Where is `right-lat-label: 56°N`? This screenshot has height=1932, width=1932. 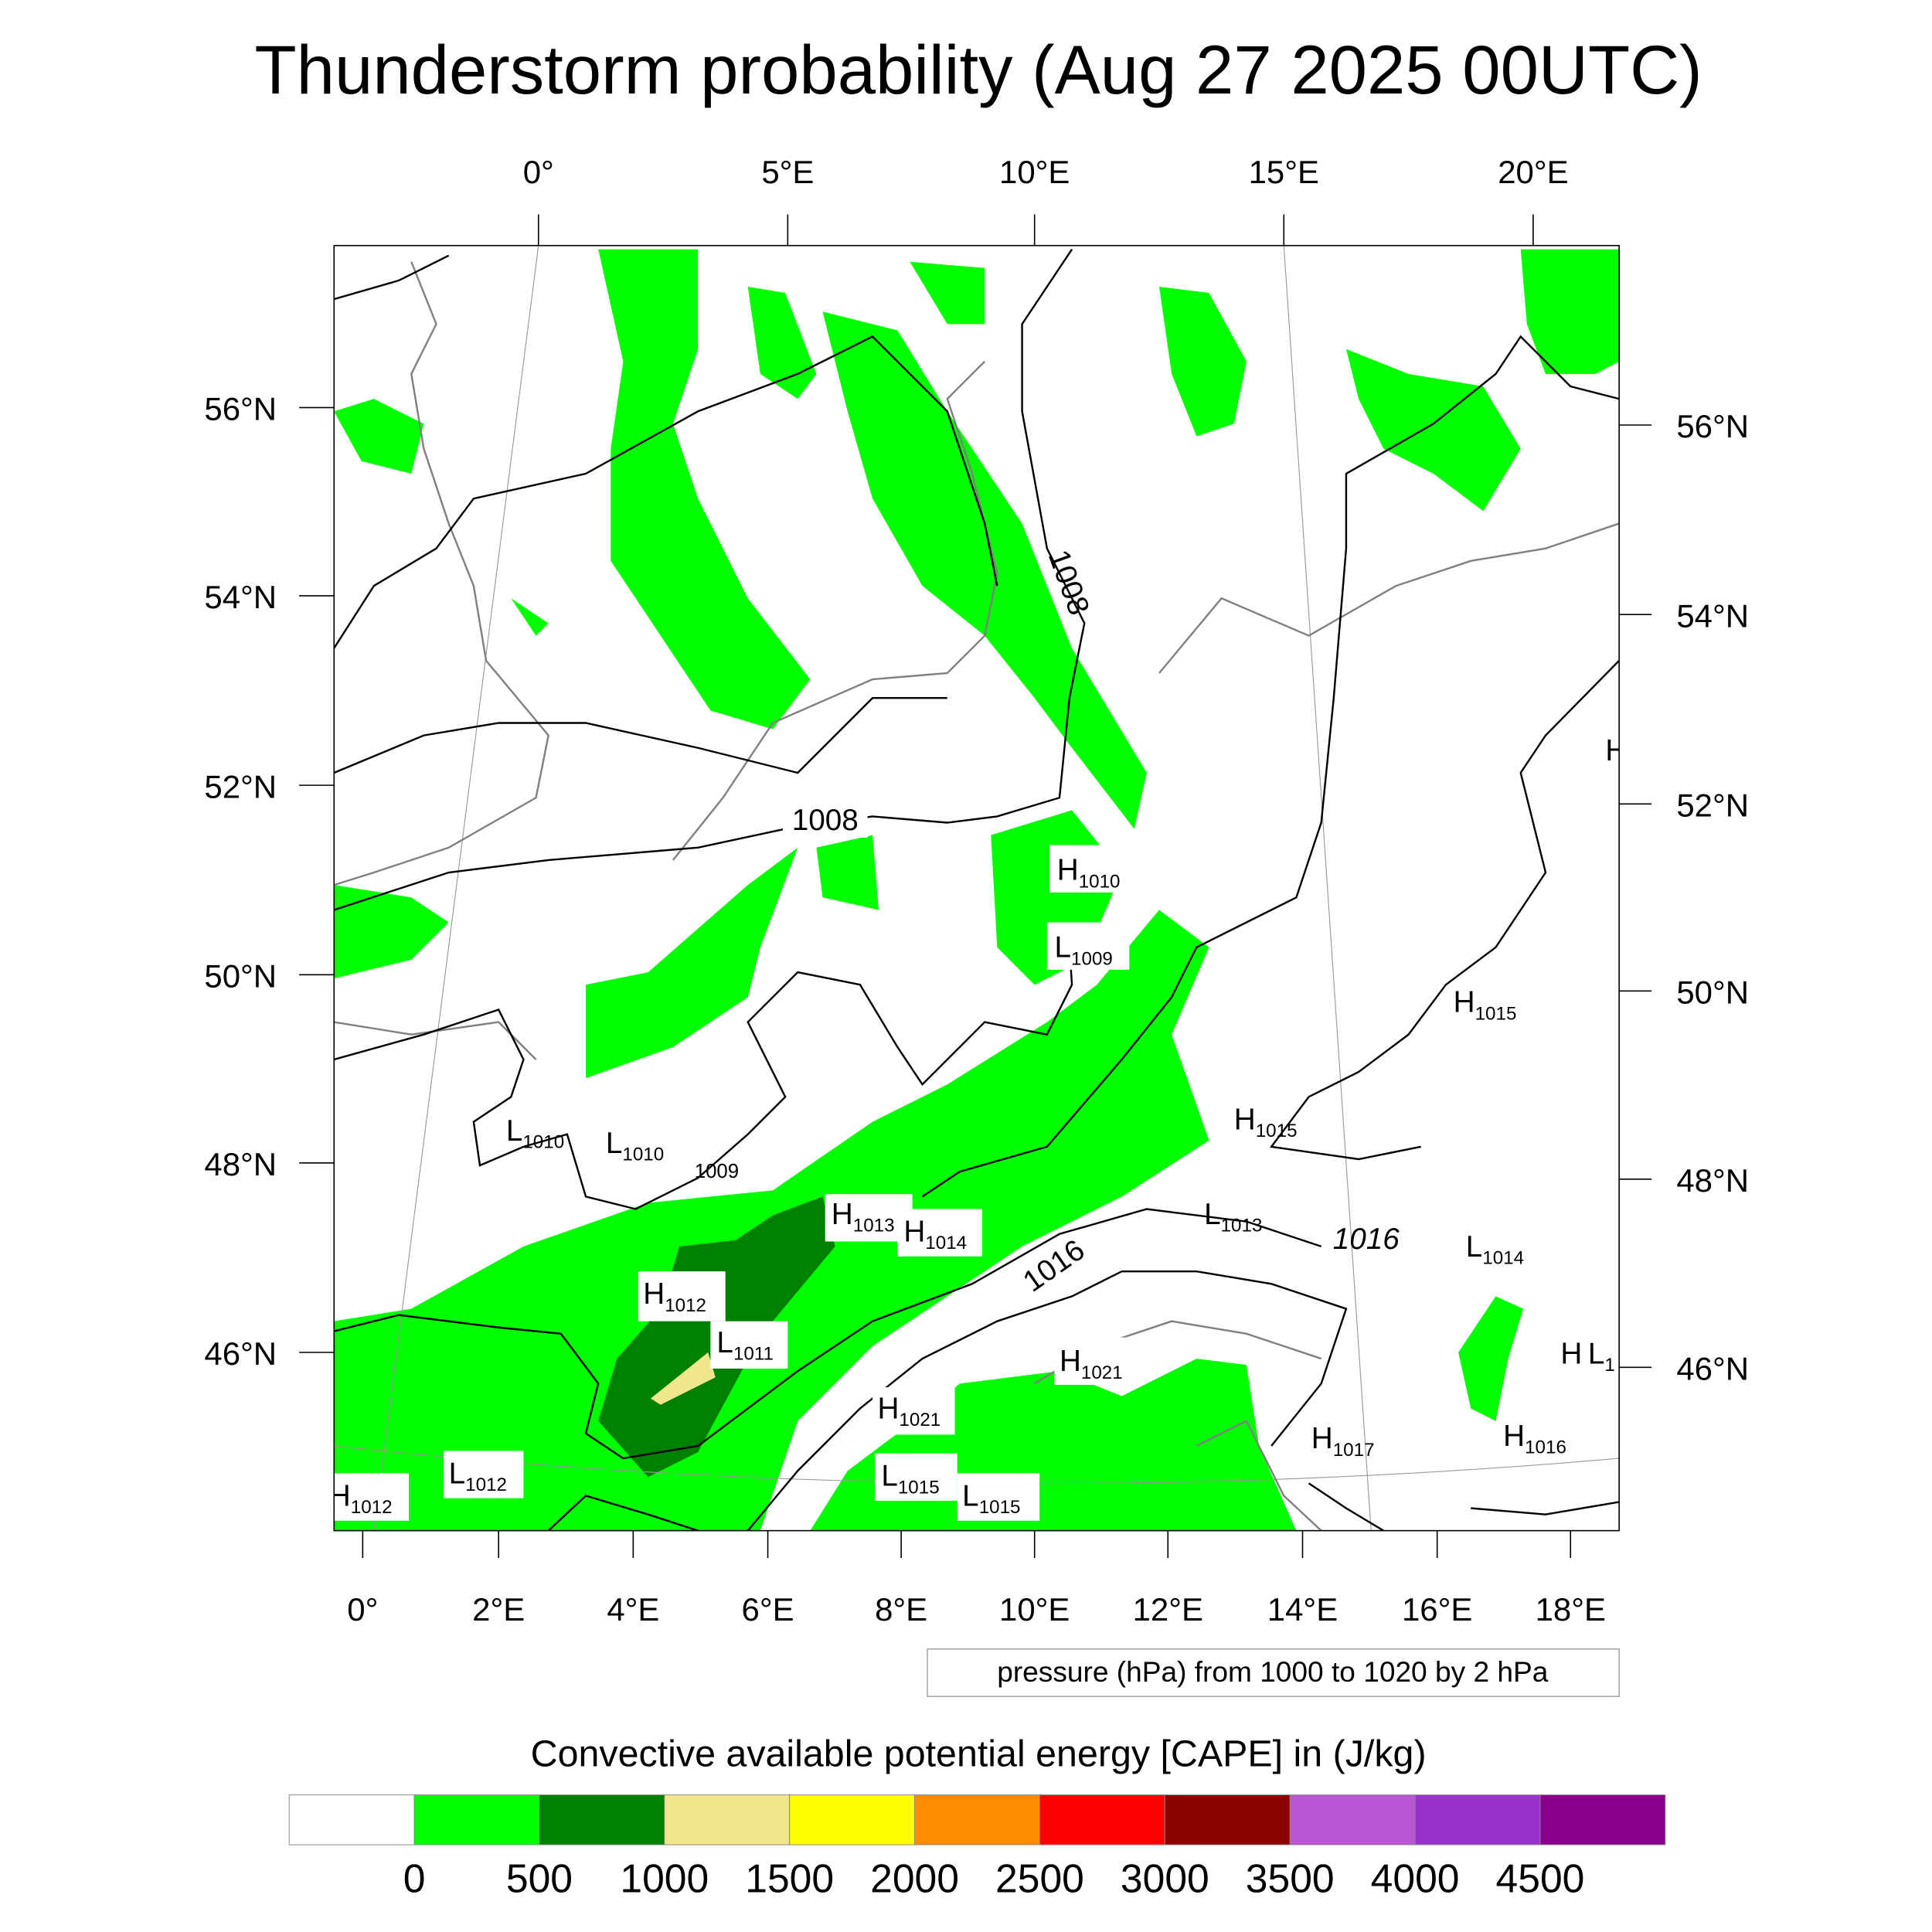 right-lat-label: 56°N is located at coordinates (1713, 426).